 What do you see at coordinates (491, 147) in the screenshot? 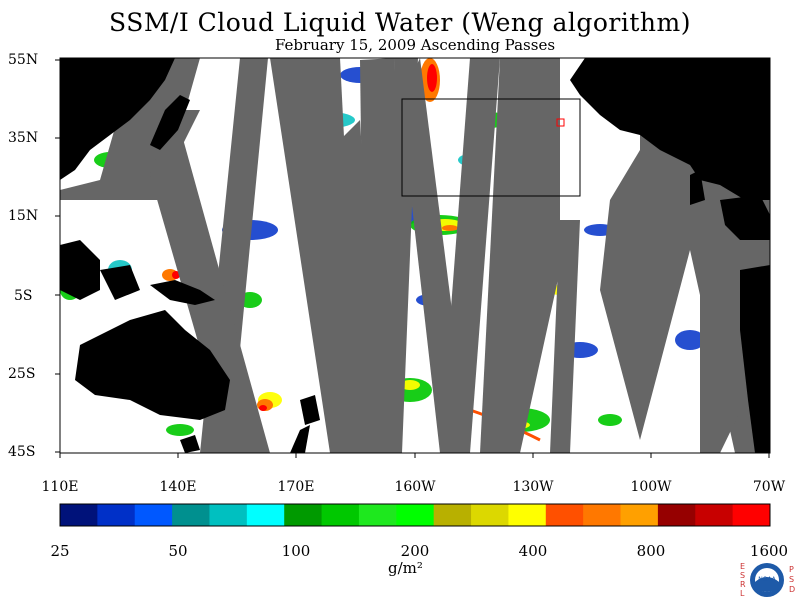
I see `region-box` at bounding box center [491, 147].